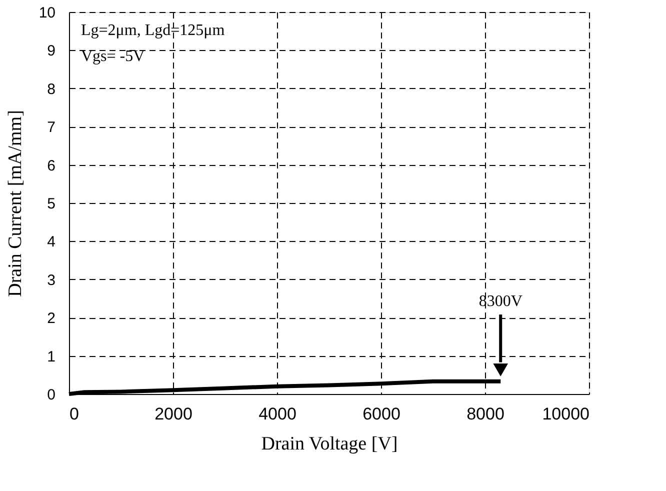  I want to click on x-tick-label: 2000, so click(173, 414).